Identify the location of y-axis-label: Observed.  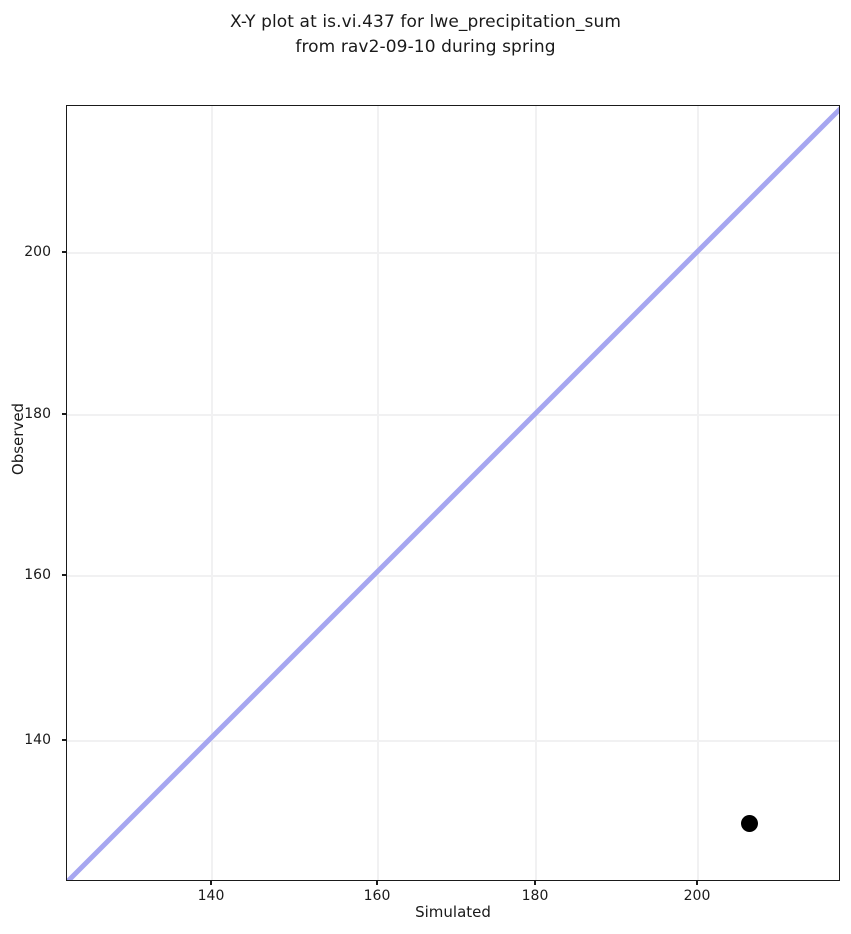
(18, 439).